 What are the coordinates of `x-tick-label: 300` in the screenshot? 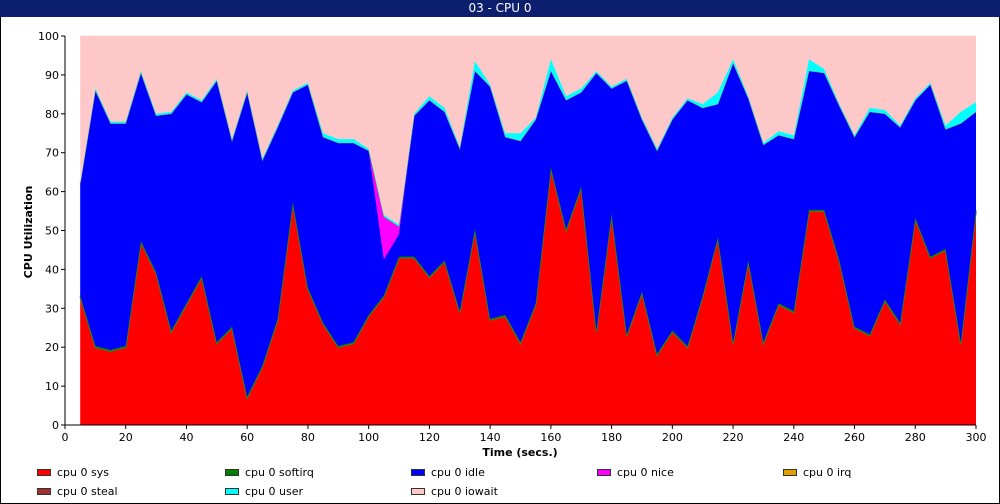 It's located at (976, 437).